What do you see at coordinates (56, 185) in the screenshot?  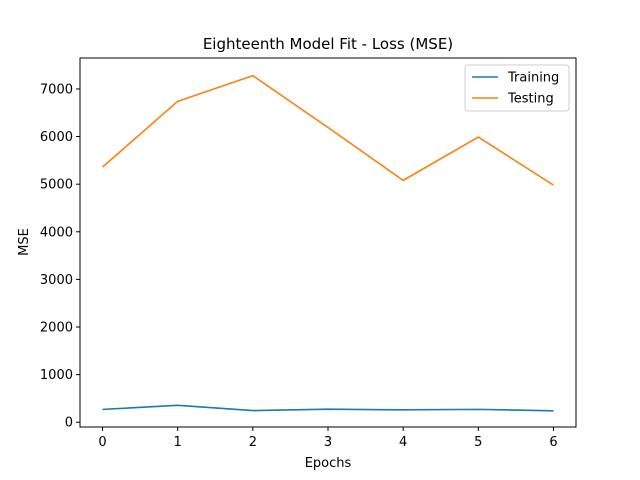 I see `y-tick-label: 5000` at bounding box center [56, 185].